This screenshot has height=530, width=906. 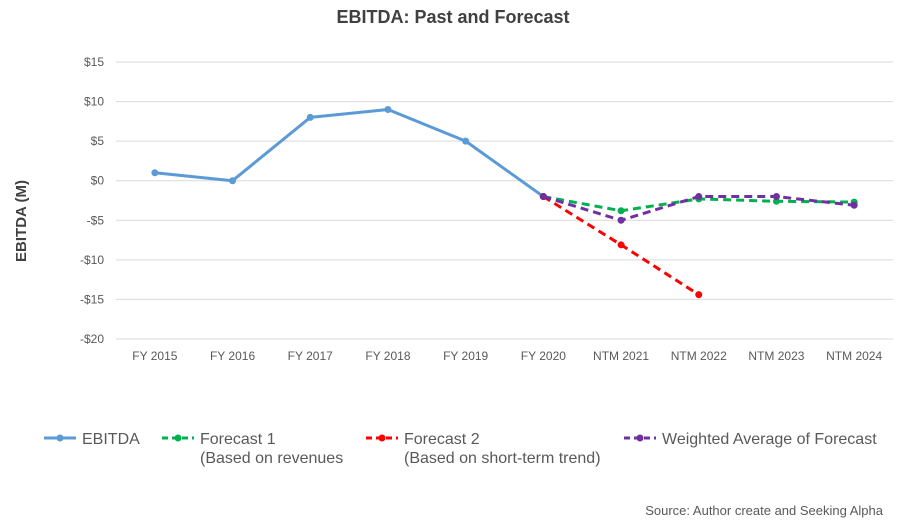 What do you see at coordinates (232, 356) in the screenshot?
I see `x-tick-label: FY 2016` at bounding box center [232, 356].